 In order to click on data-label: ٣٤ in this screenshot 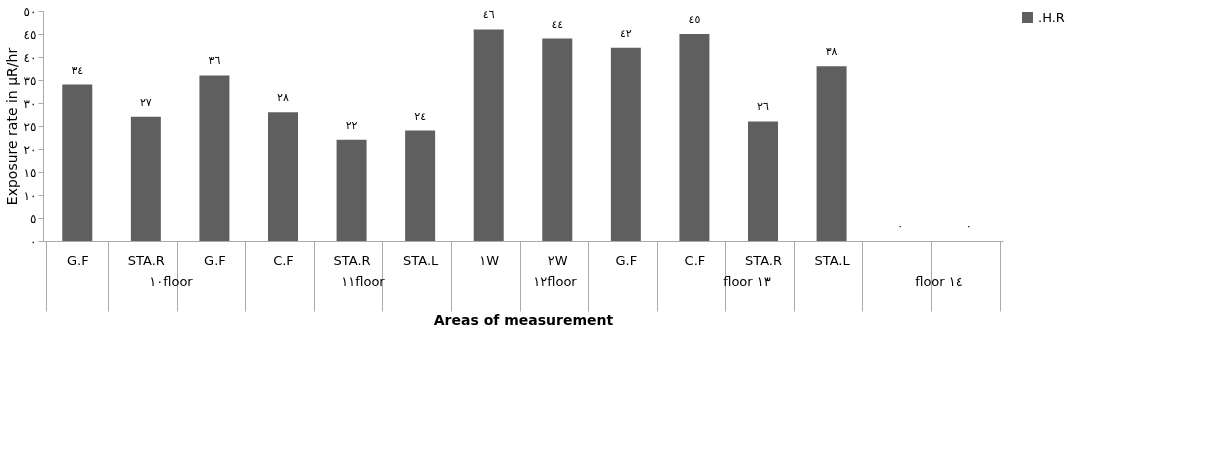, I will do `click(77, 70)`.